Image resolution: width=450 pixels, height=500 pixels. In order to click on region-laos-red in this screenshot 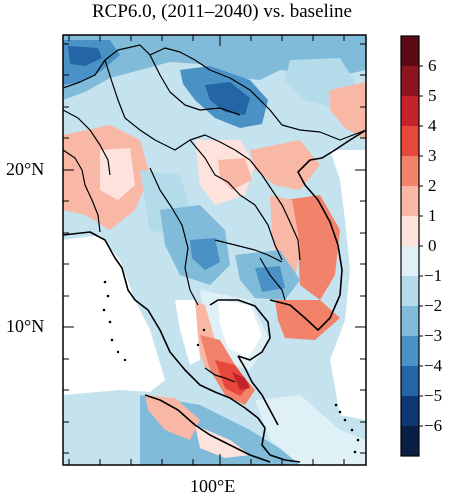, I will do `click(235, 174)`.